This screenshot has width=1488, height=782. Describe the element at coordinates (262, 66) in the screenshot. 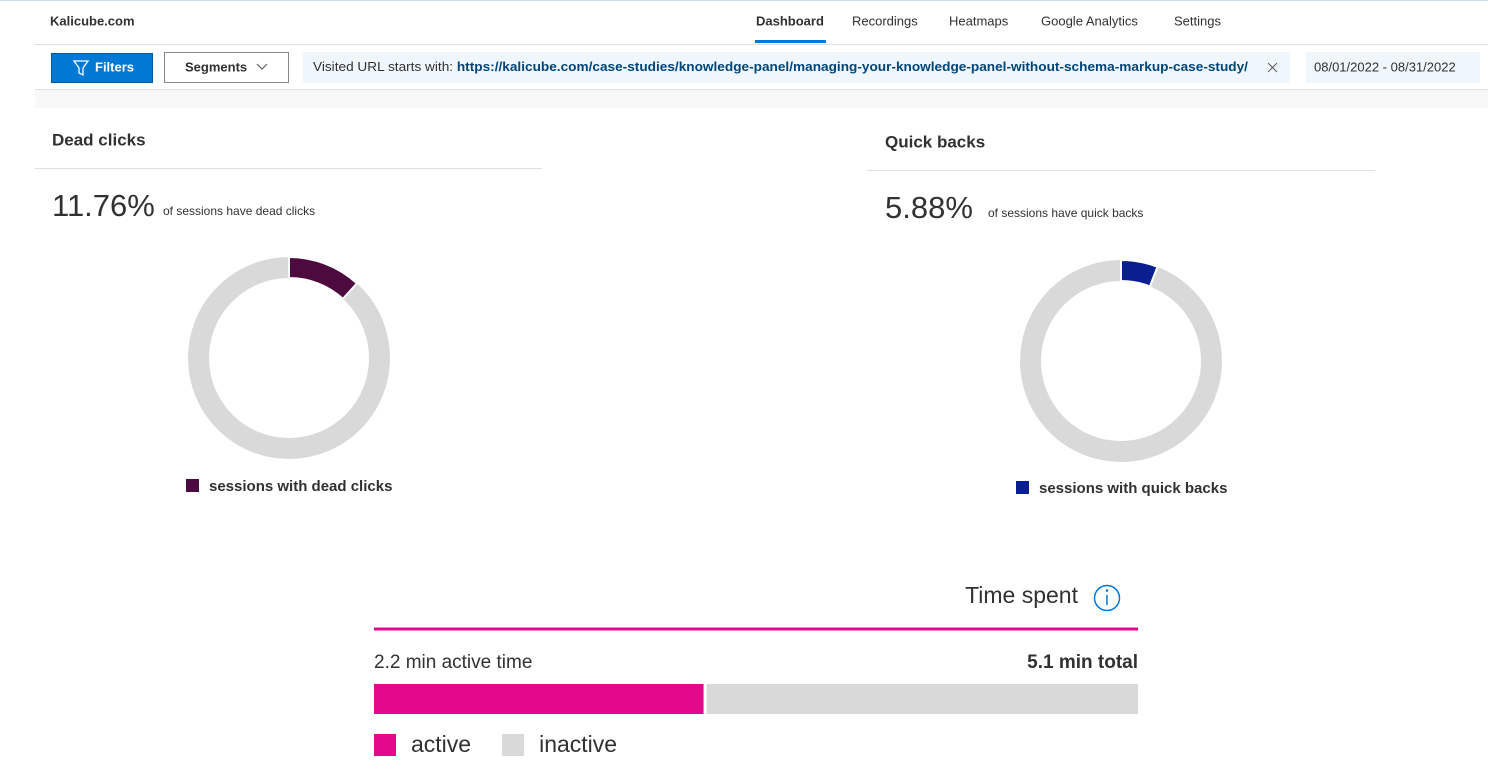

I see `chevron-icon` at that location.